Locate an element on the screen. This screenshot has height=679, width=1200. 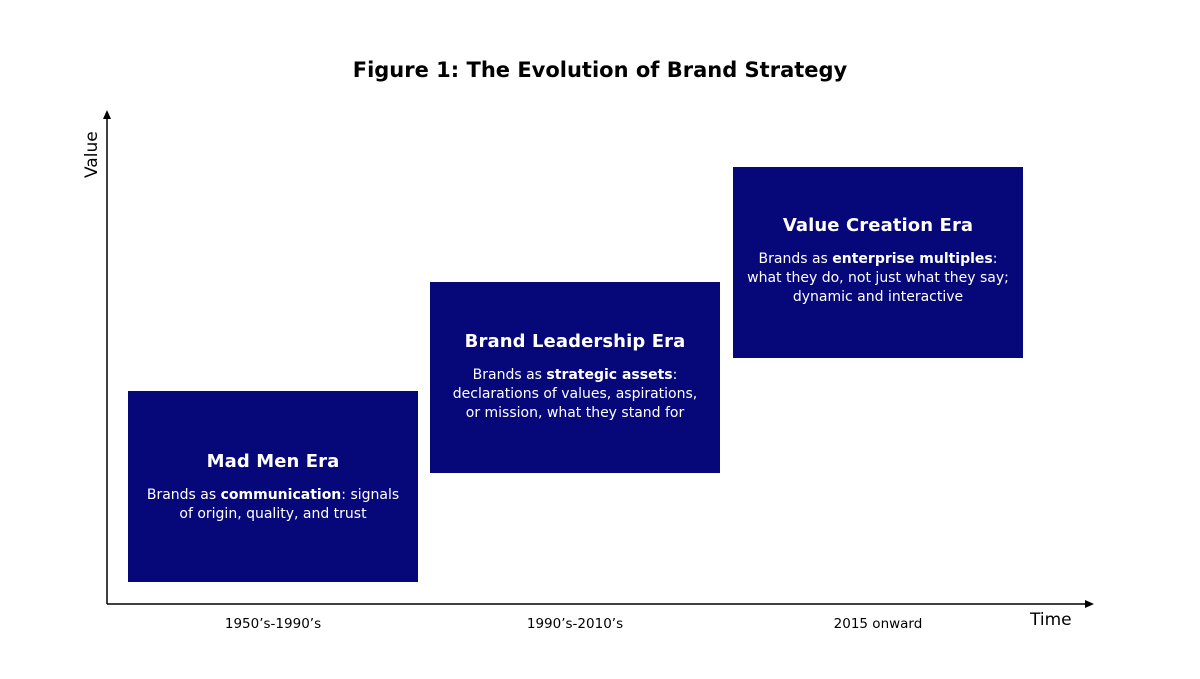
era-name: Value Creation Era is located at coordinates (878, 225).